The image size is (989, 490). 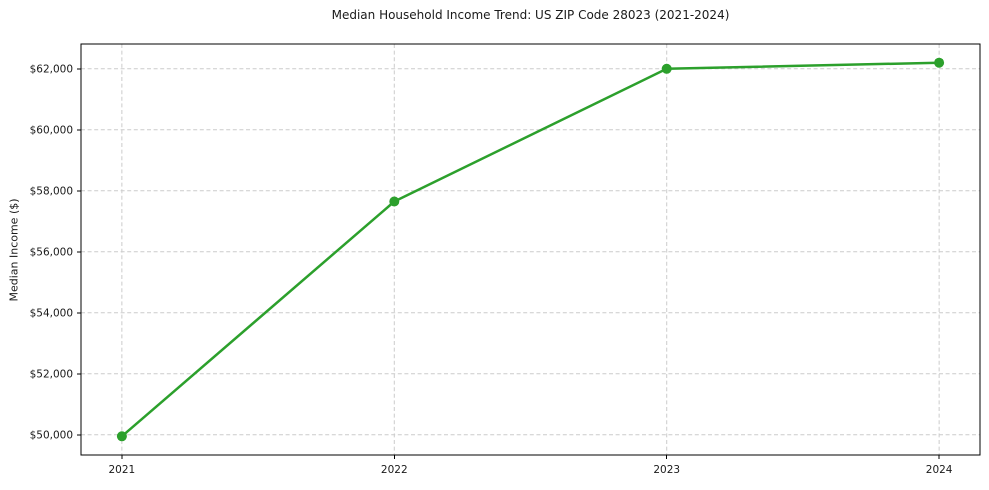 What do you see at coordinates (939, 470) in the screenshot?
I see `x-tick-label: 2024` at bounding box center [939, 470].